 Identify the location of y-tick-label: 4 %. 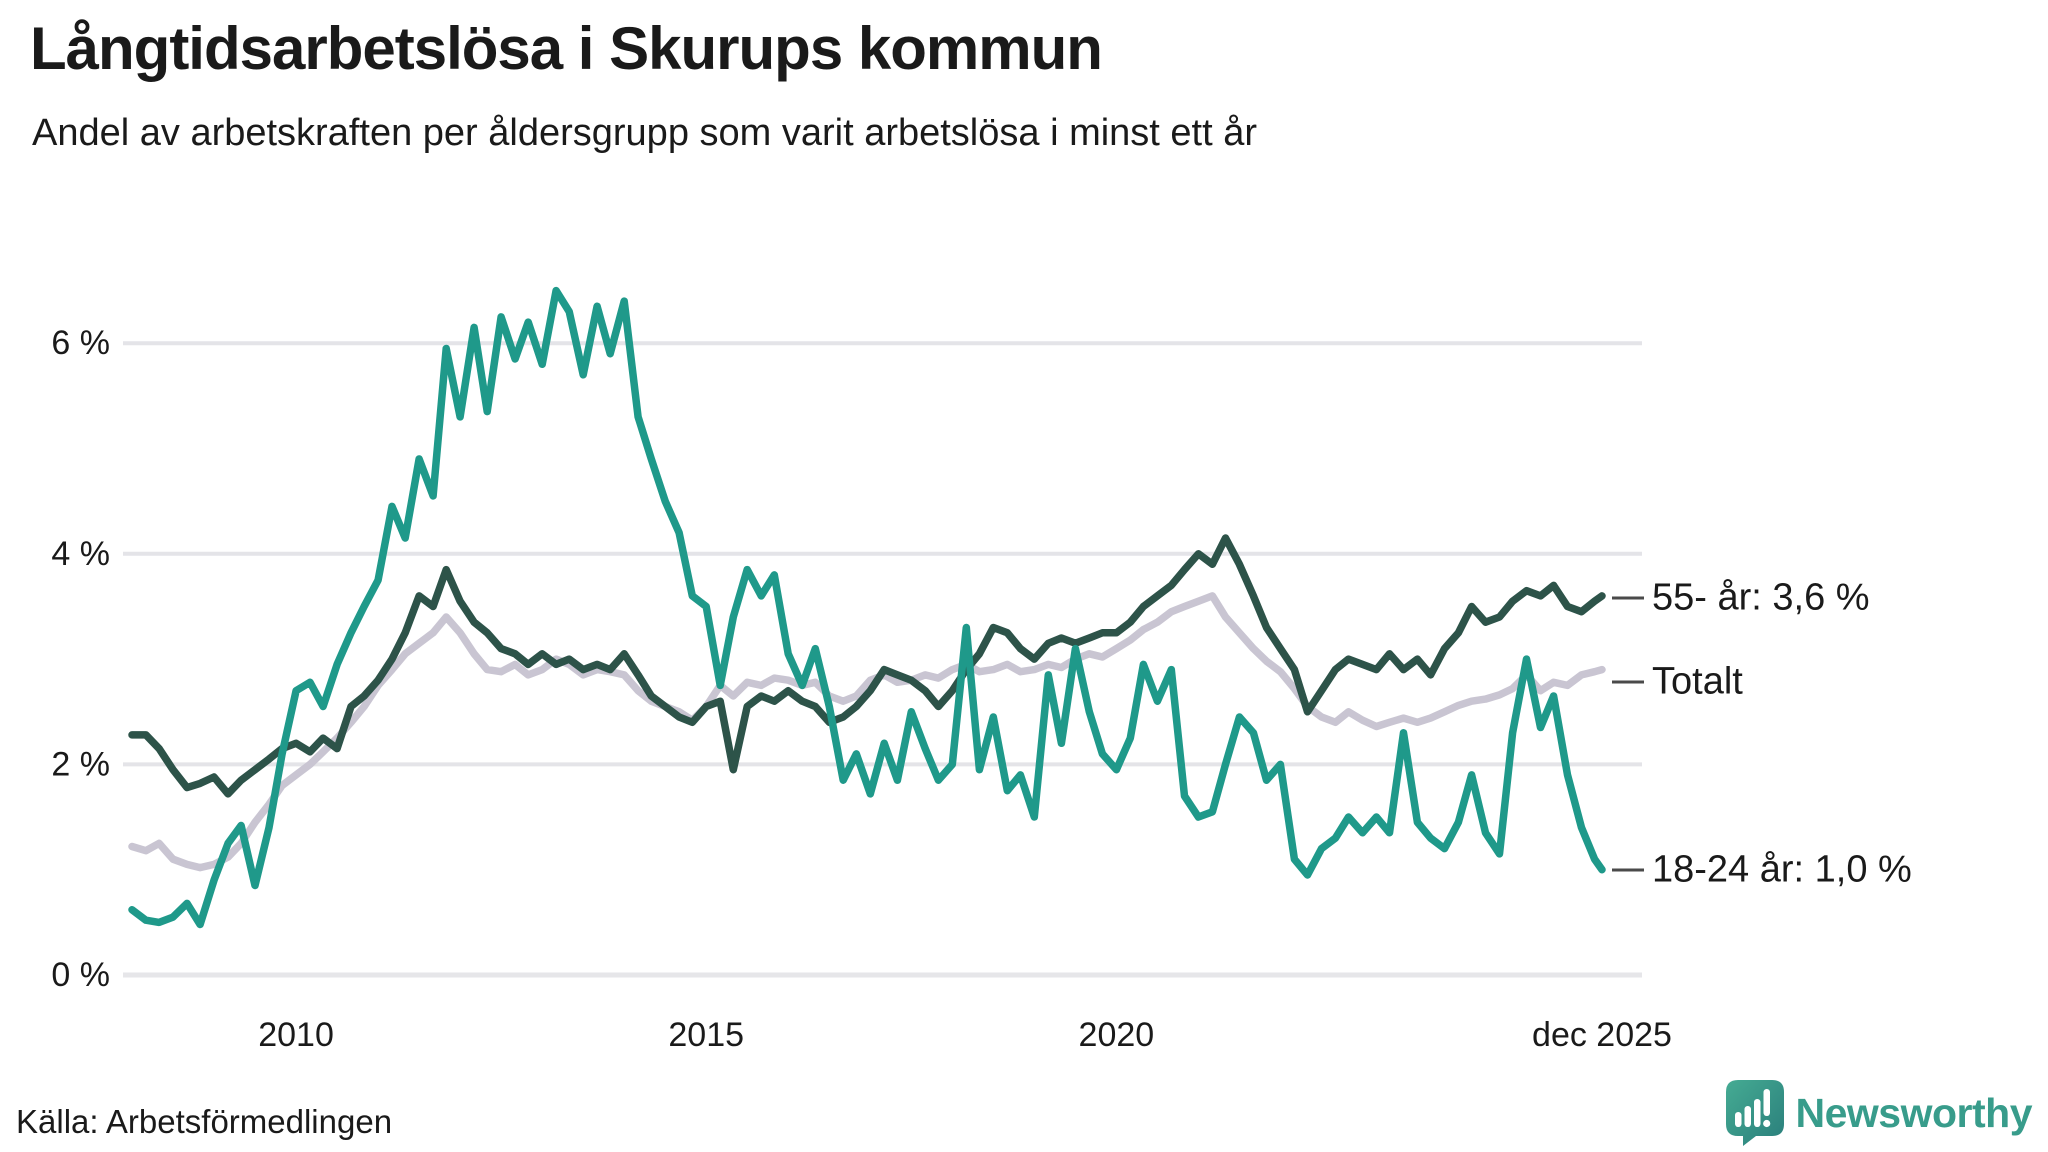
(80, 554).